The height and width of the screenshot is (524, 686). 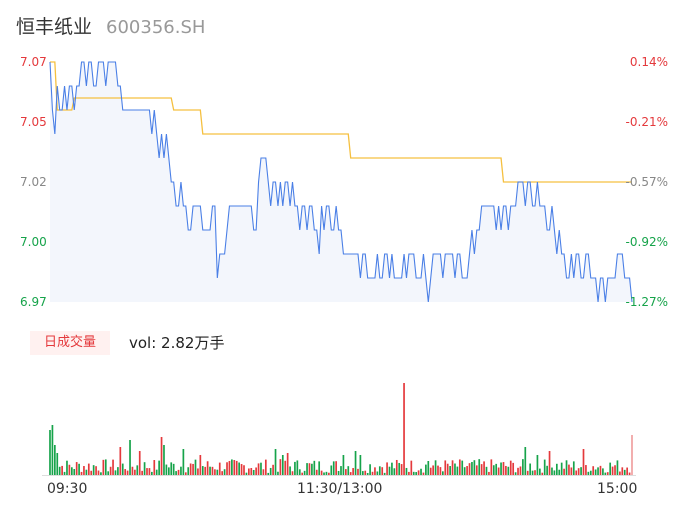 I want to click on stock-name: 恒丰纸业, so click(x=54, y=27).